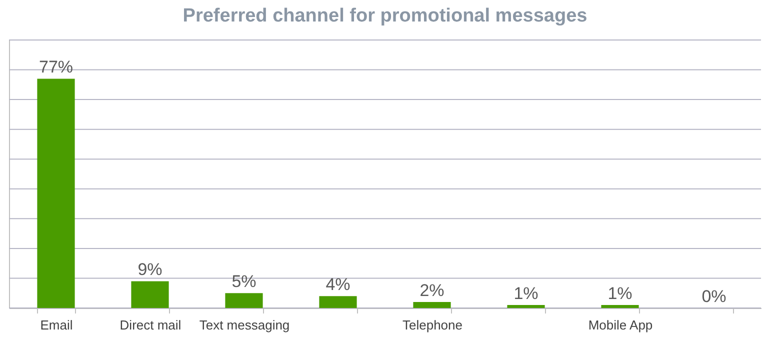 The image size is (768, 357). What do you see at coordinates (432, 325) in the screenshot?
I see `x-tick-label: Telephone` at bounding box center [432, 325].